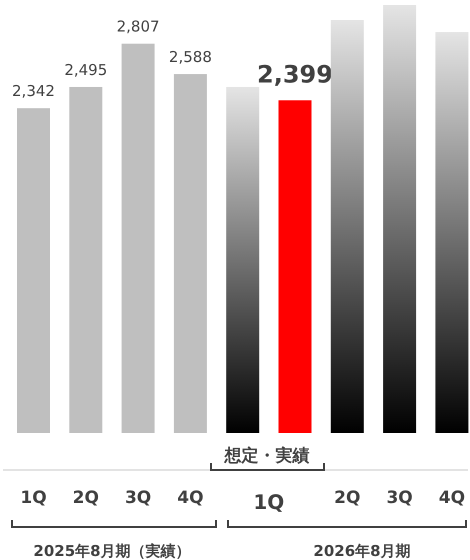 The height and width of the screenshot is (560, 470). Describe the element at coordinates (33, 91) in the screenshot. I see `data-label: 2,342` at that location.